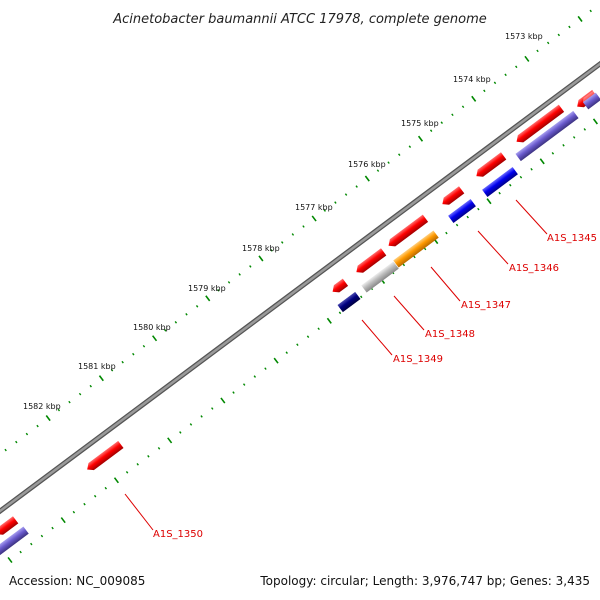 Image resolution: width=600 pixels, height=600 pixels. Describe the element at coordinates (524, 36) in the screenshot. I see `tick-label: 1573 kbp` at that location.